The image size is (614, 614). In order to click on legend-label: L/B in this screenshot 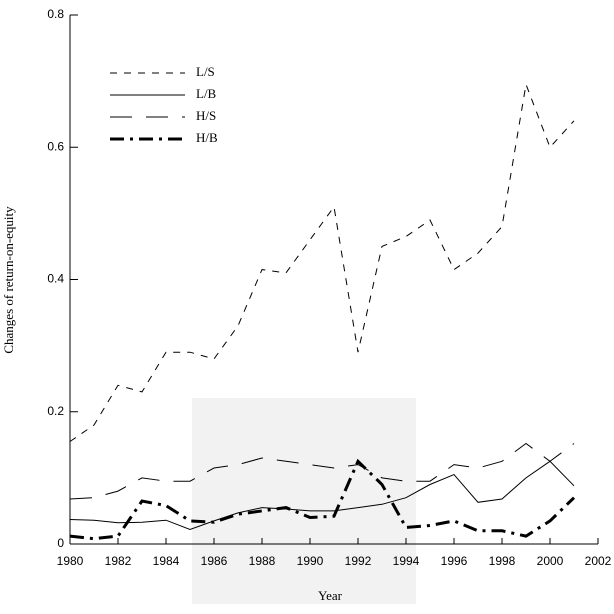, I will do `click(206, 93)`.